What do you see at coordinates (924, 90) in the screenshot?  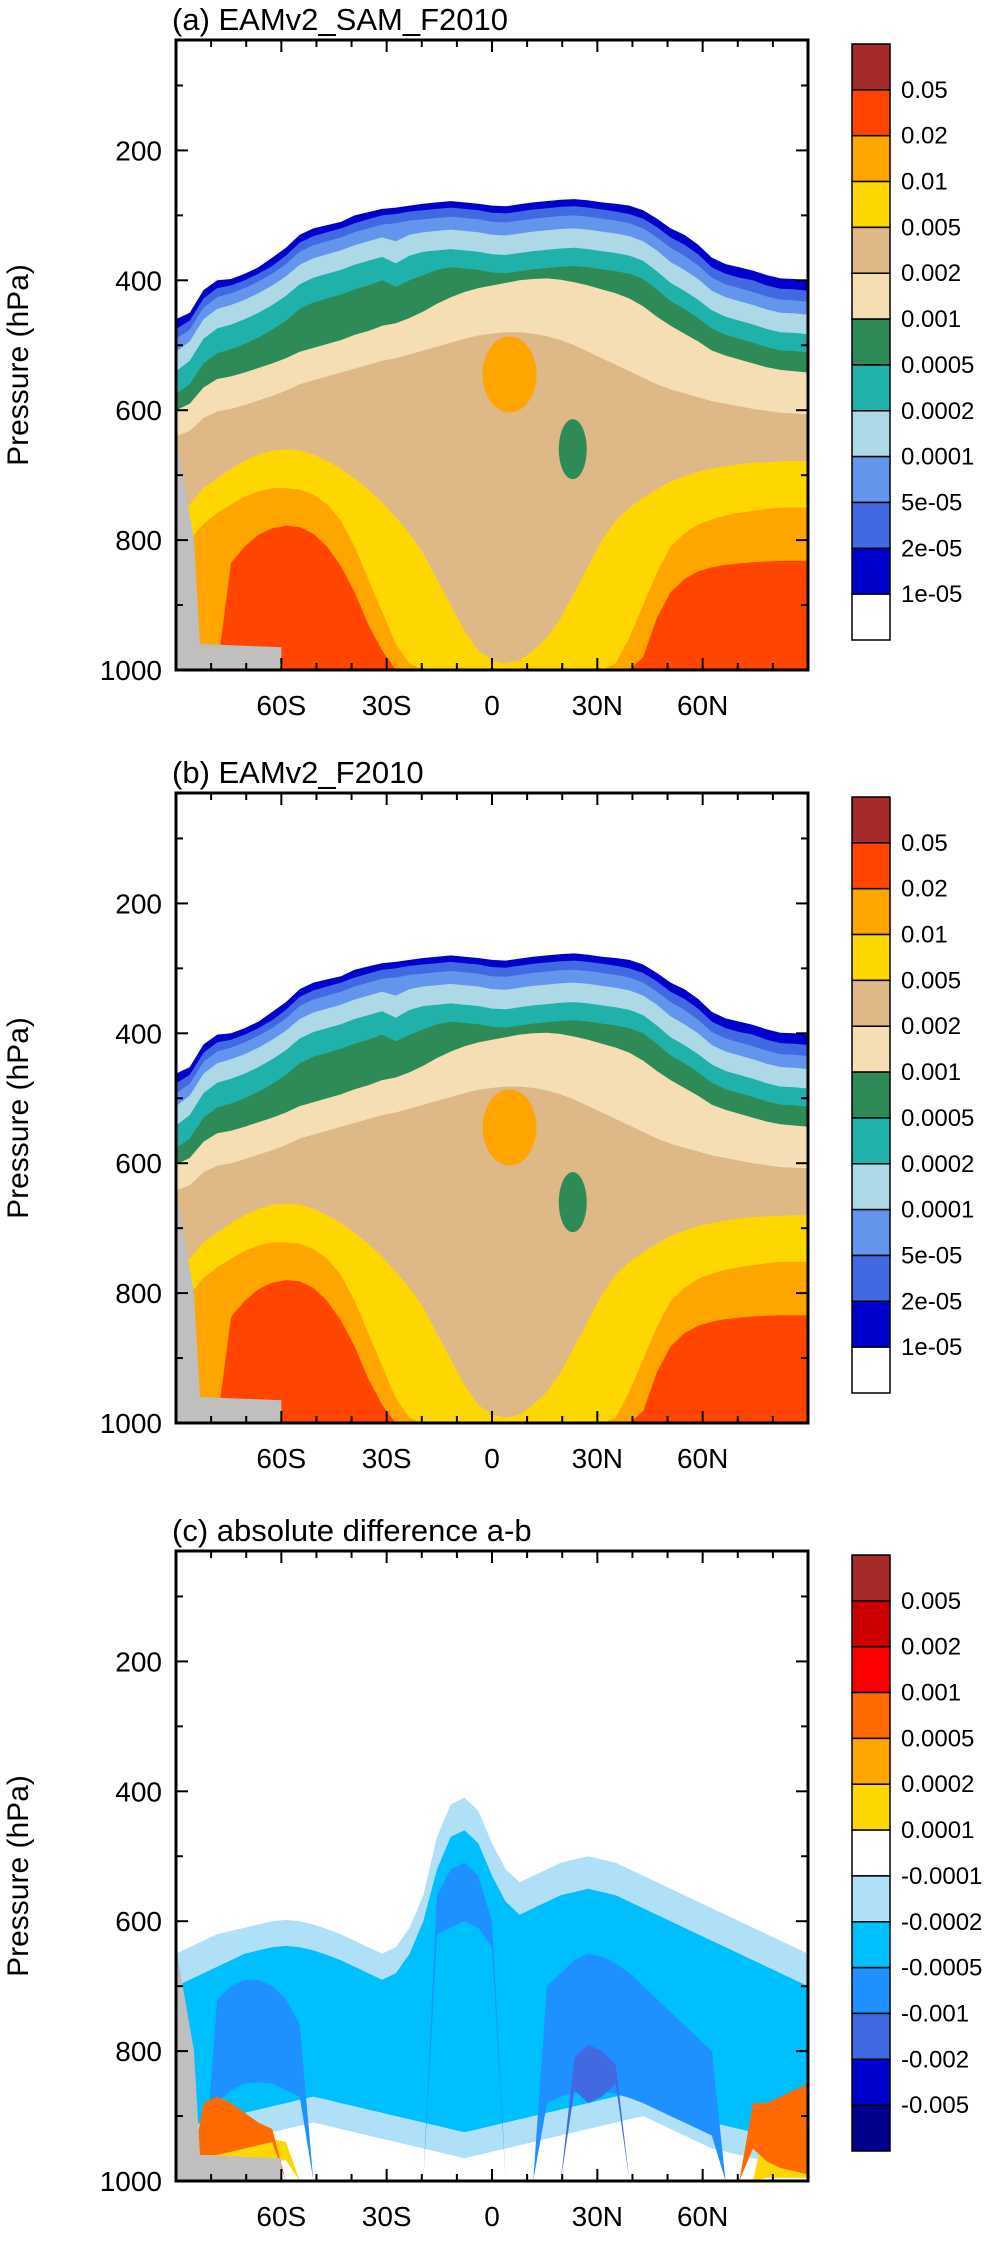 I see `colorbar-label: 0.05` at bounding box center [924, 90].